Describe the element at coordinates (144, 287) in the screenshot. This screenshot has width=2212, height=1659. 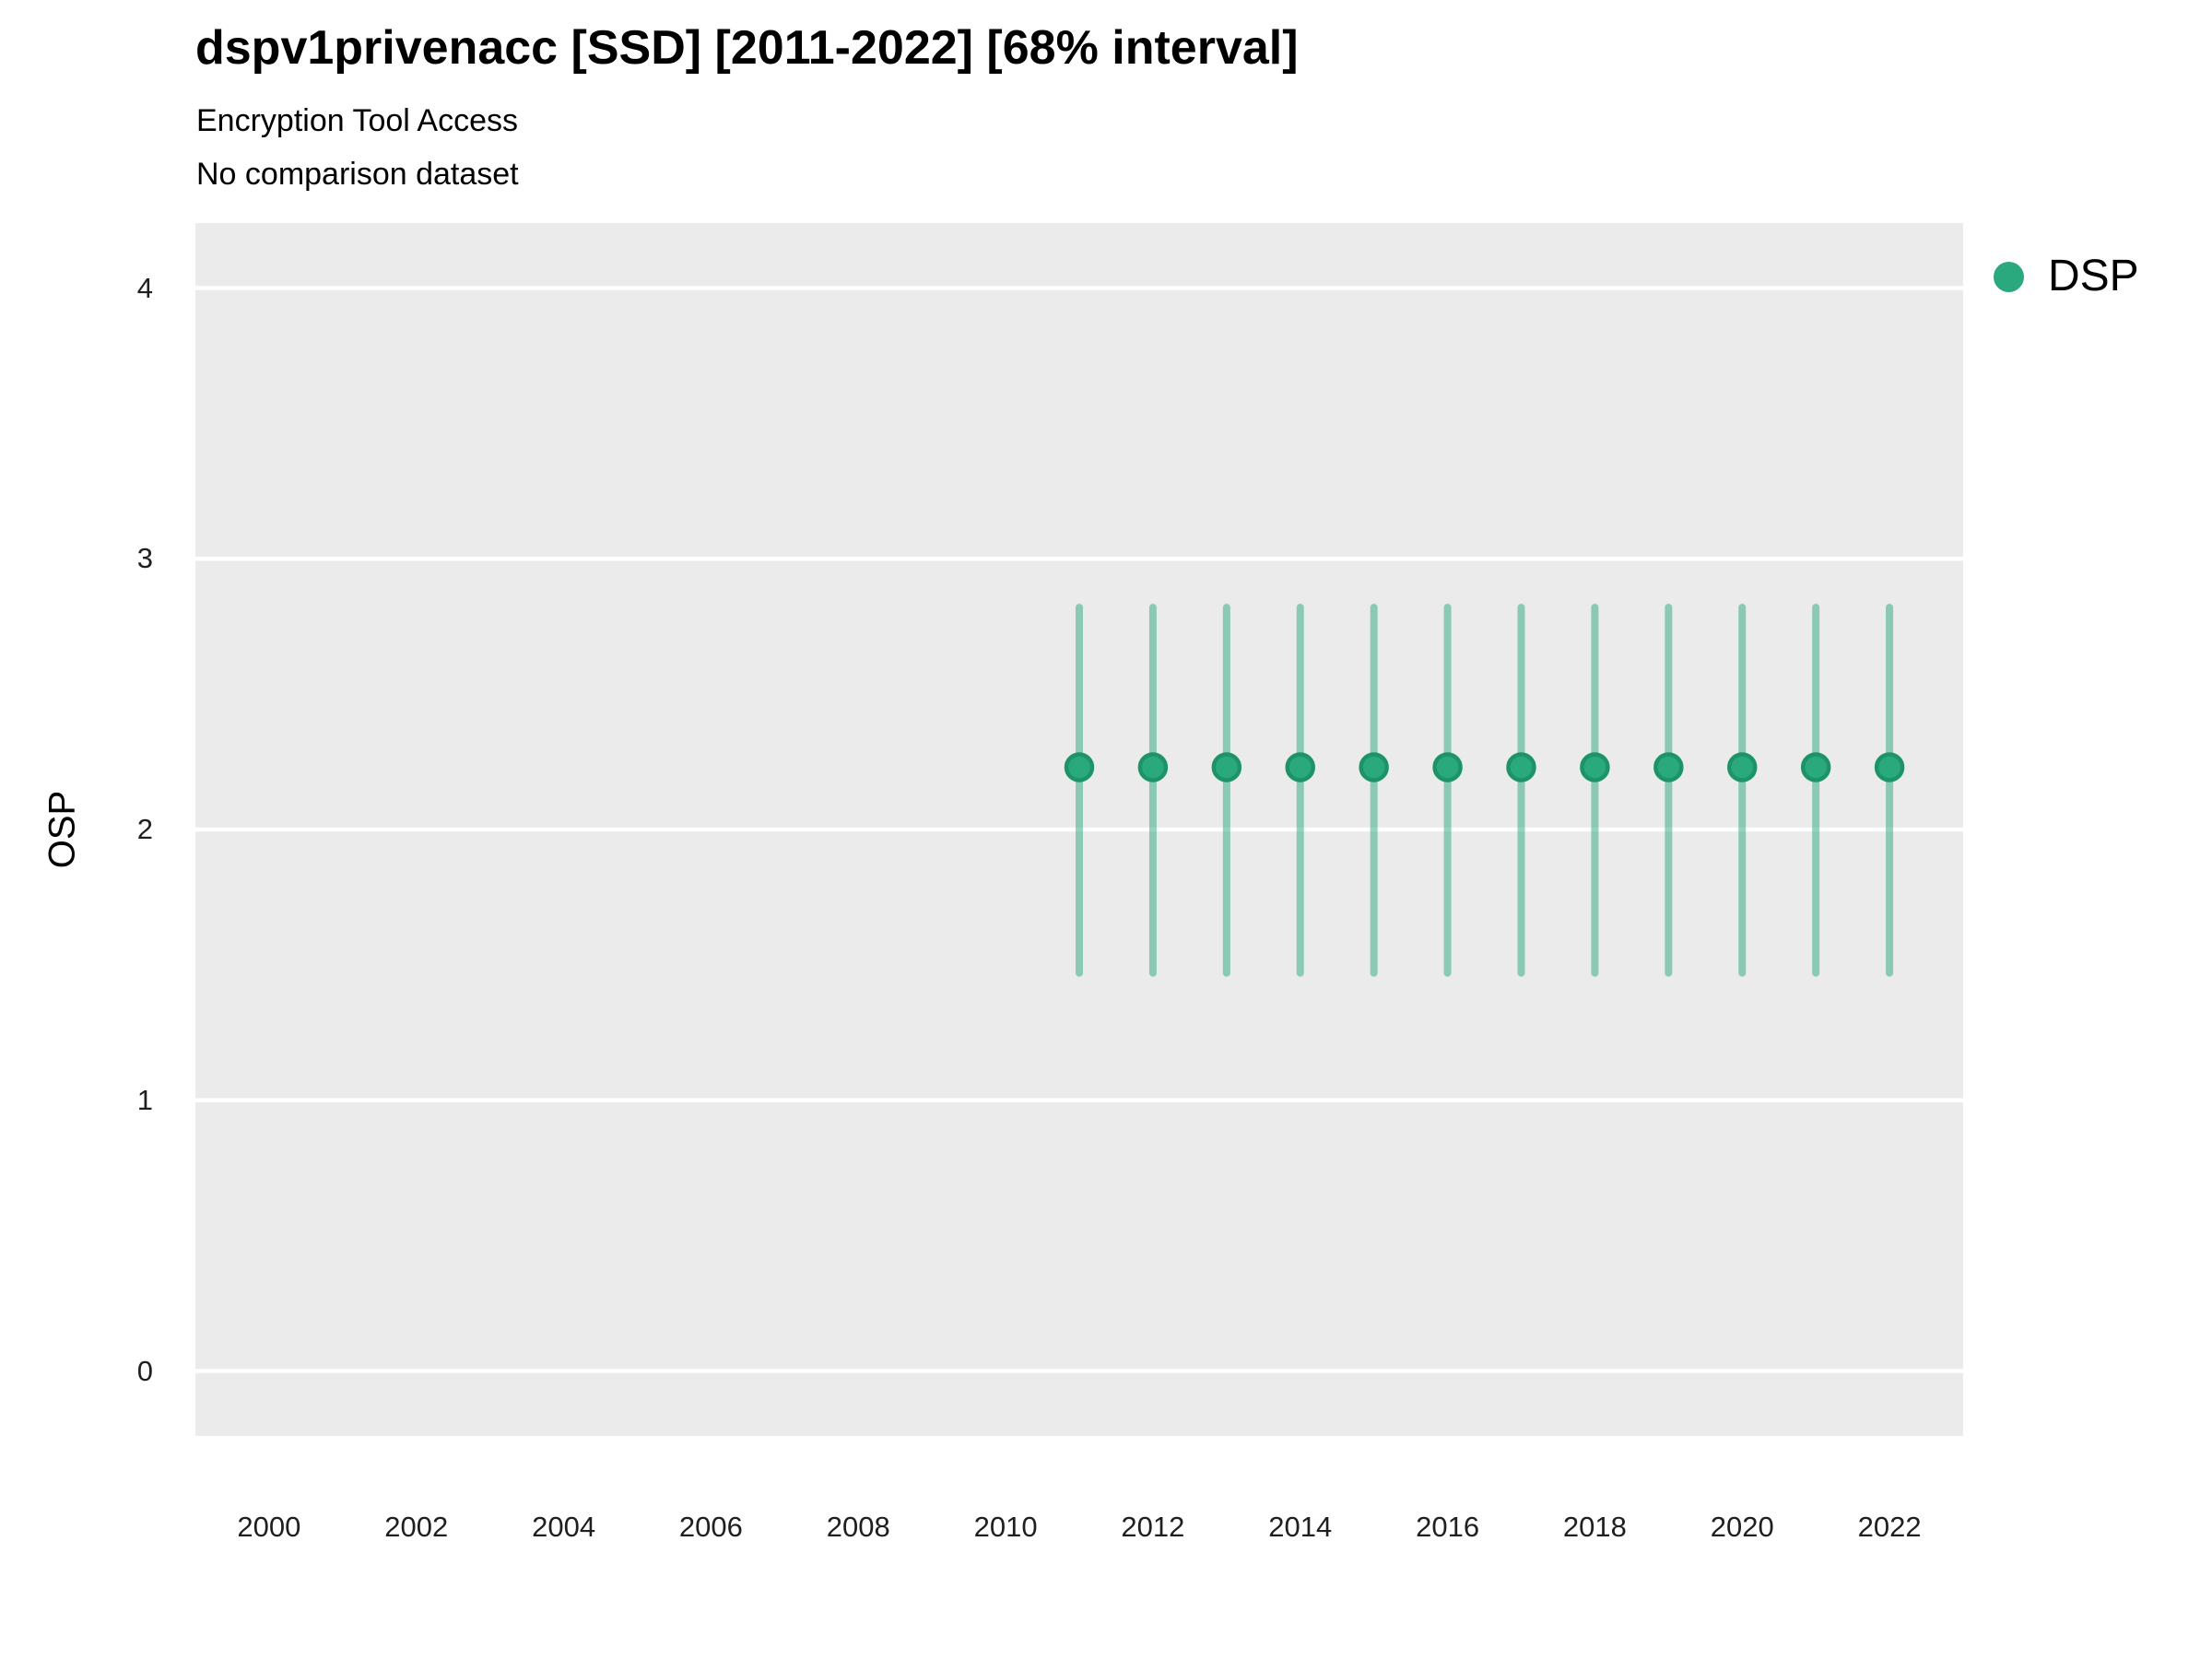
I see `y-tick-label: 4` at that location.